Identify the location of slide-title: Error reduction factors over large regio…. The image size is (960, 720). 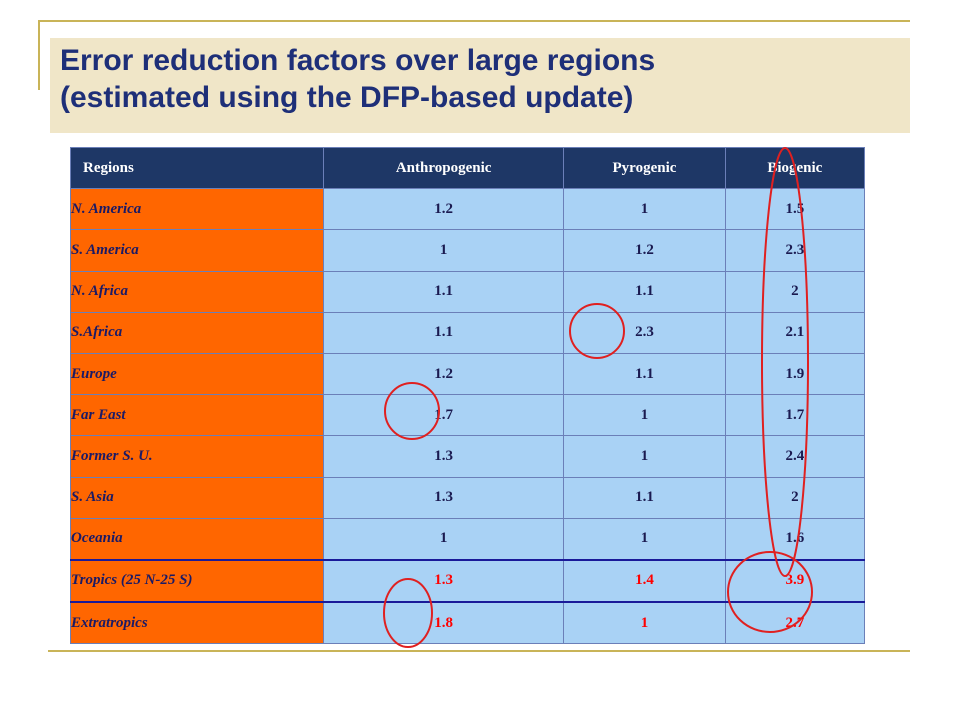
(480, 79).